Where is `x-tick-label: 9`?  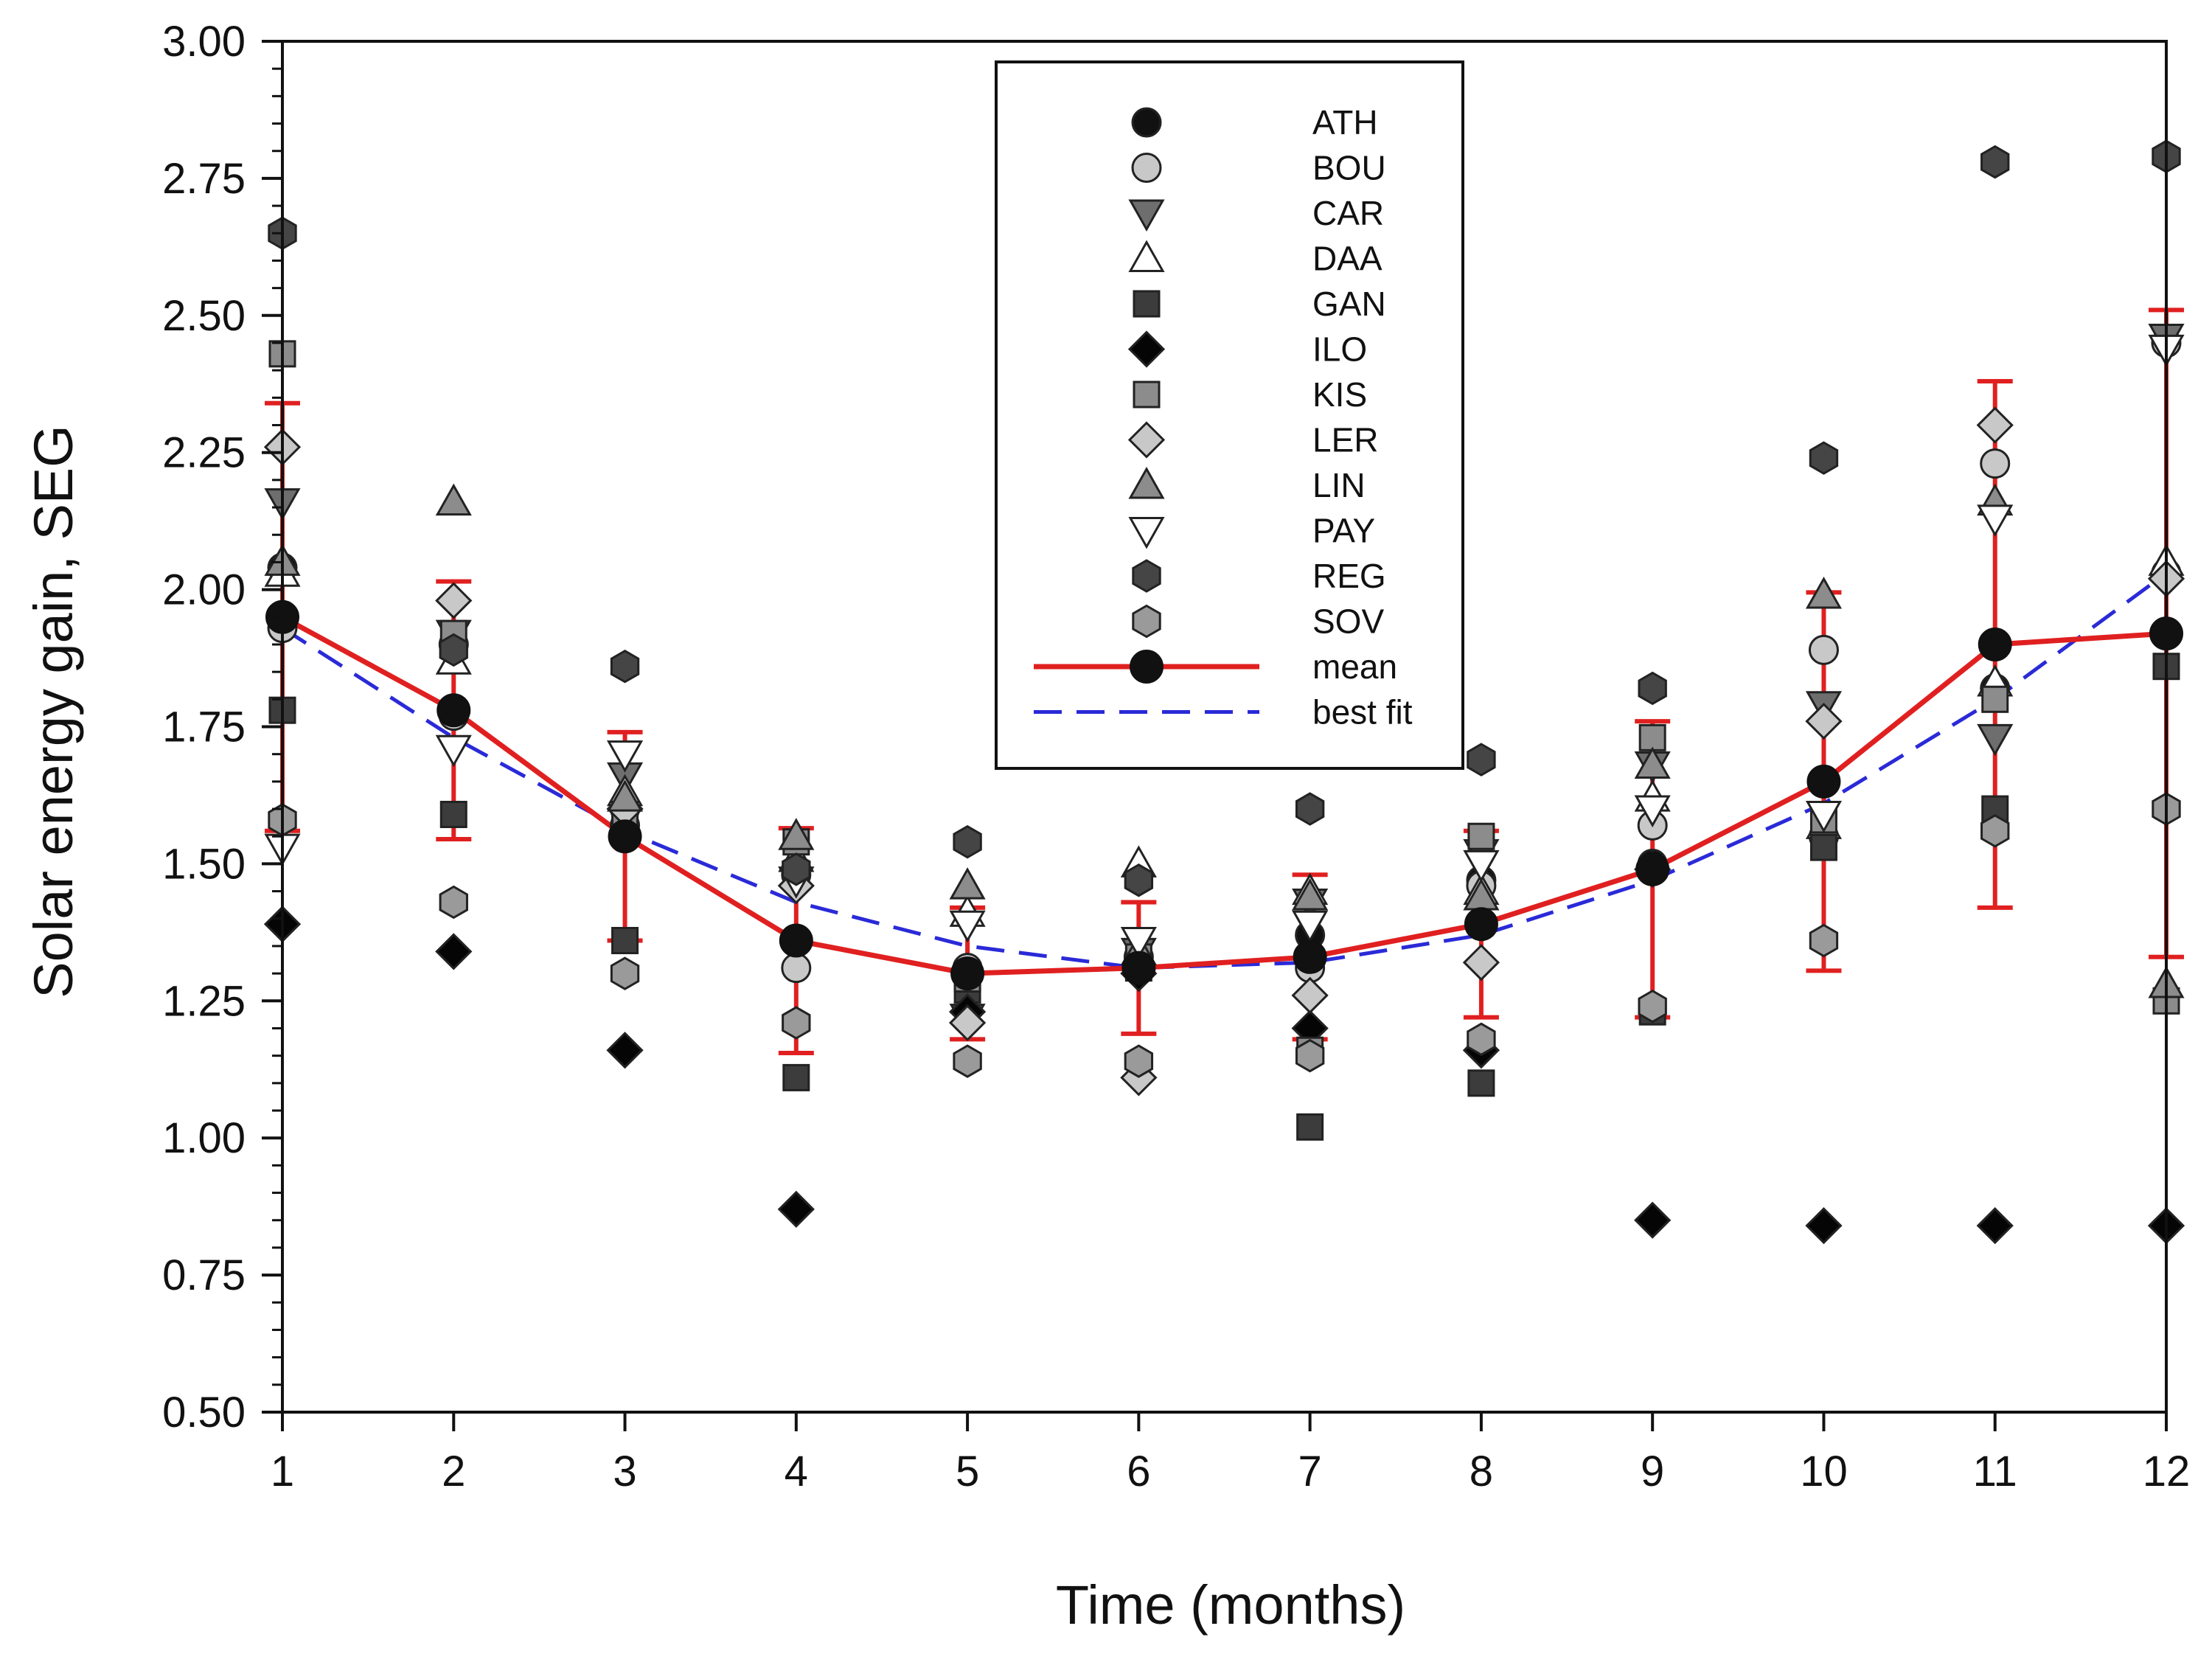 x-tick-label: 9 is located at coordinates (1652, 1472).